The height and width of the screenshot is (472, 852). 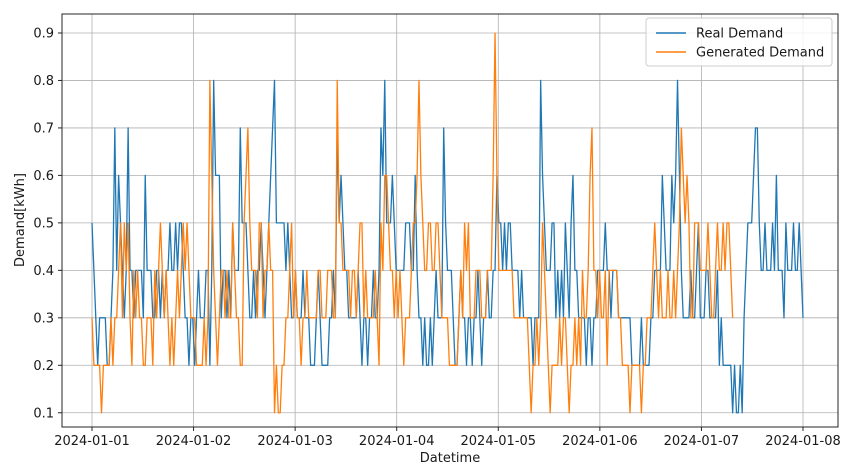 I want to click on y-tick-label: 0.9, so click(x=43, y=33).